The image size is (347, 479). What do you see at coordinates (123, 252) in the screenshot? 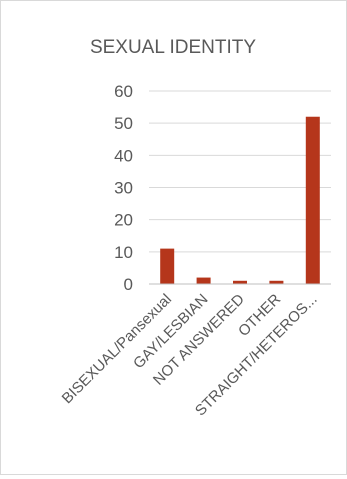
I see `y-tick-label: 10` at bounding box center [123, 252].